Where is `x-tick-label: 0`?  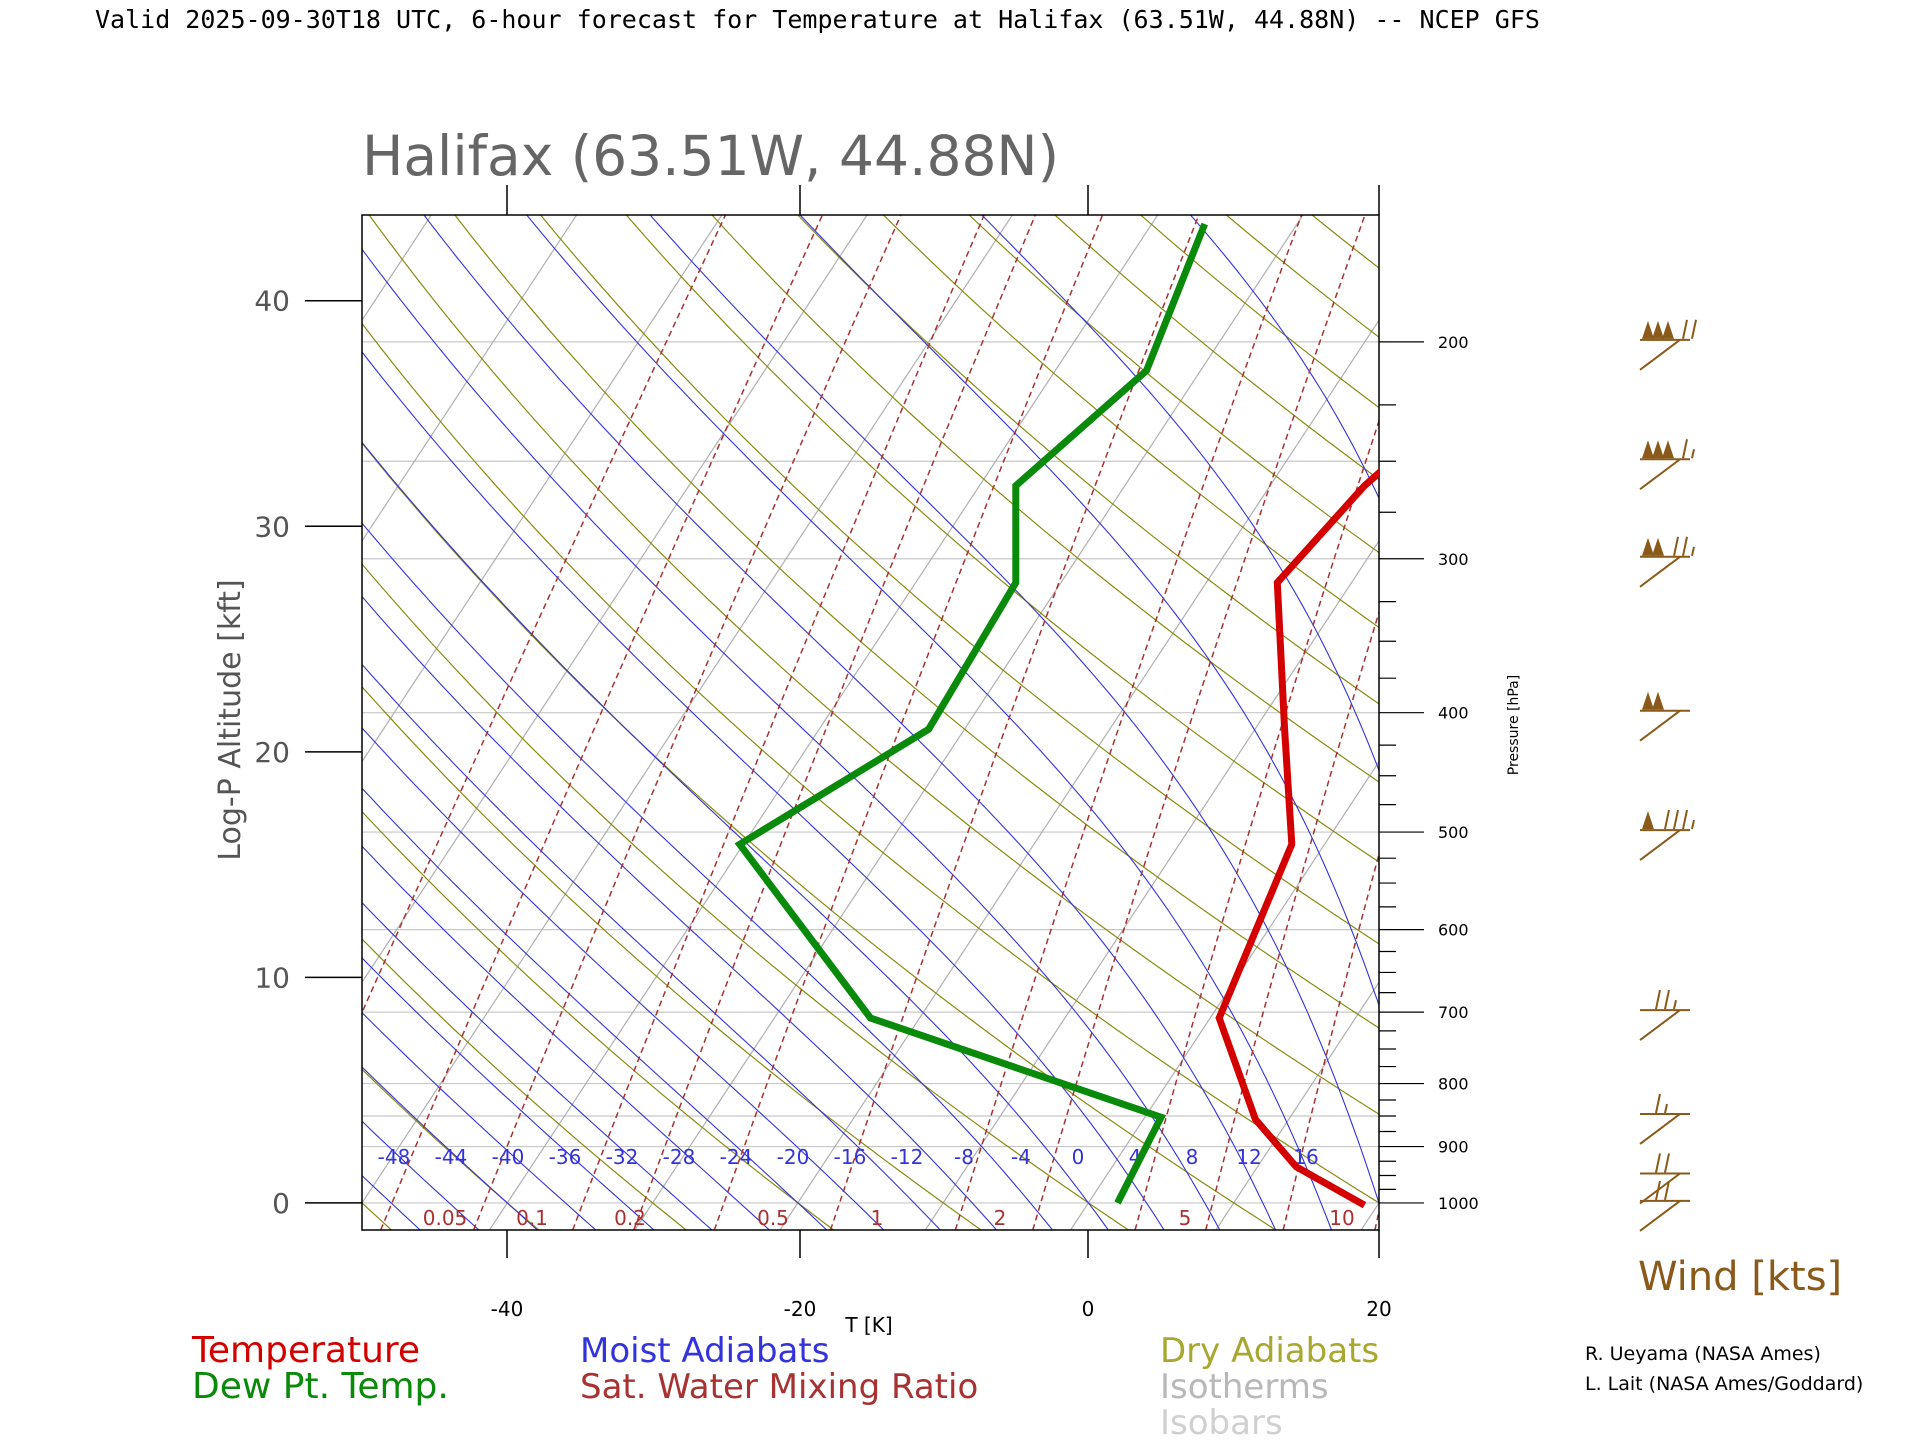
x-tick-label: 0 is located at coordinates (1088, 1309).